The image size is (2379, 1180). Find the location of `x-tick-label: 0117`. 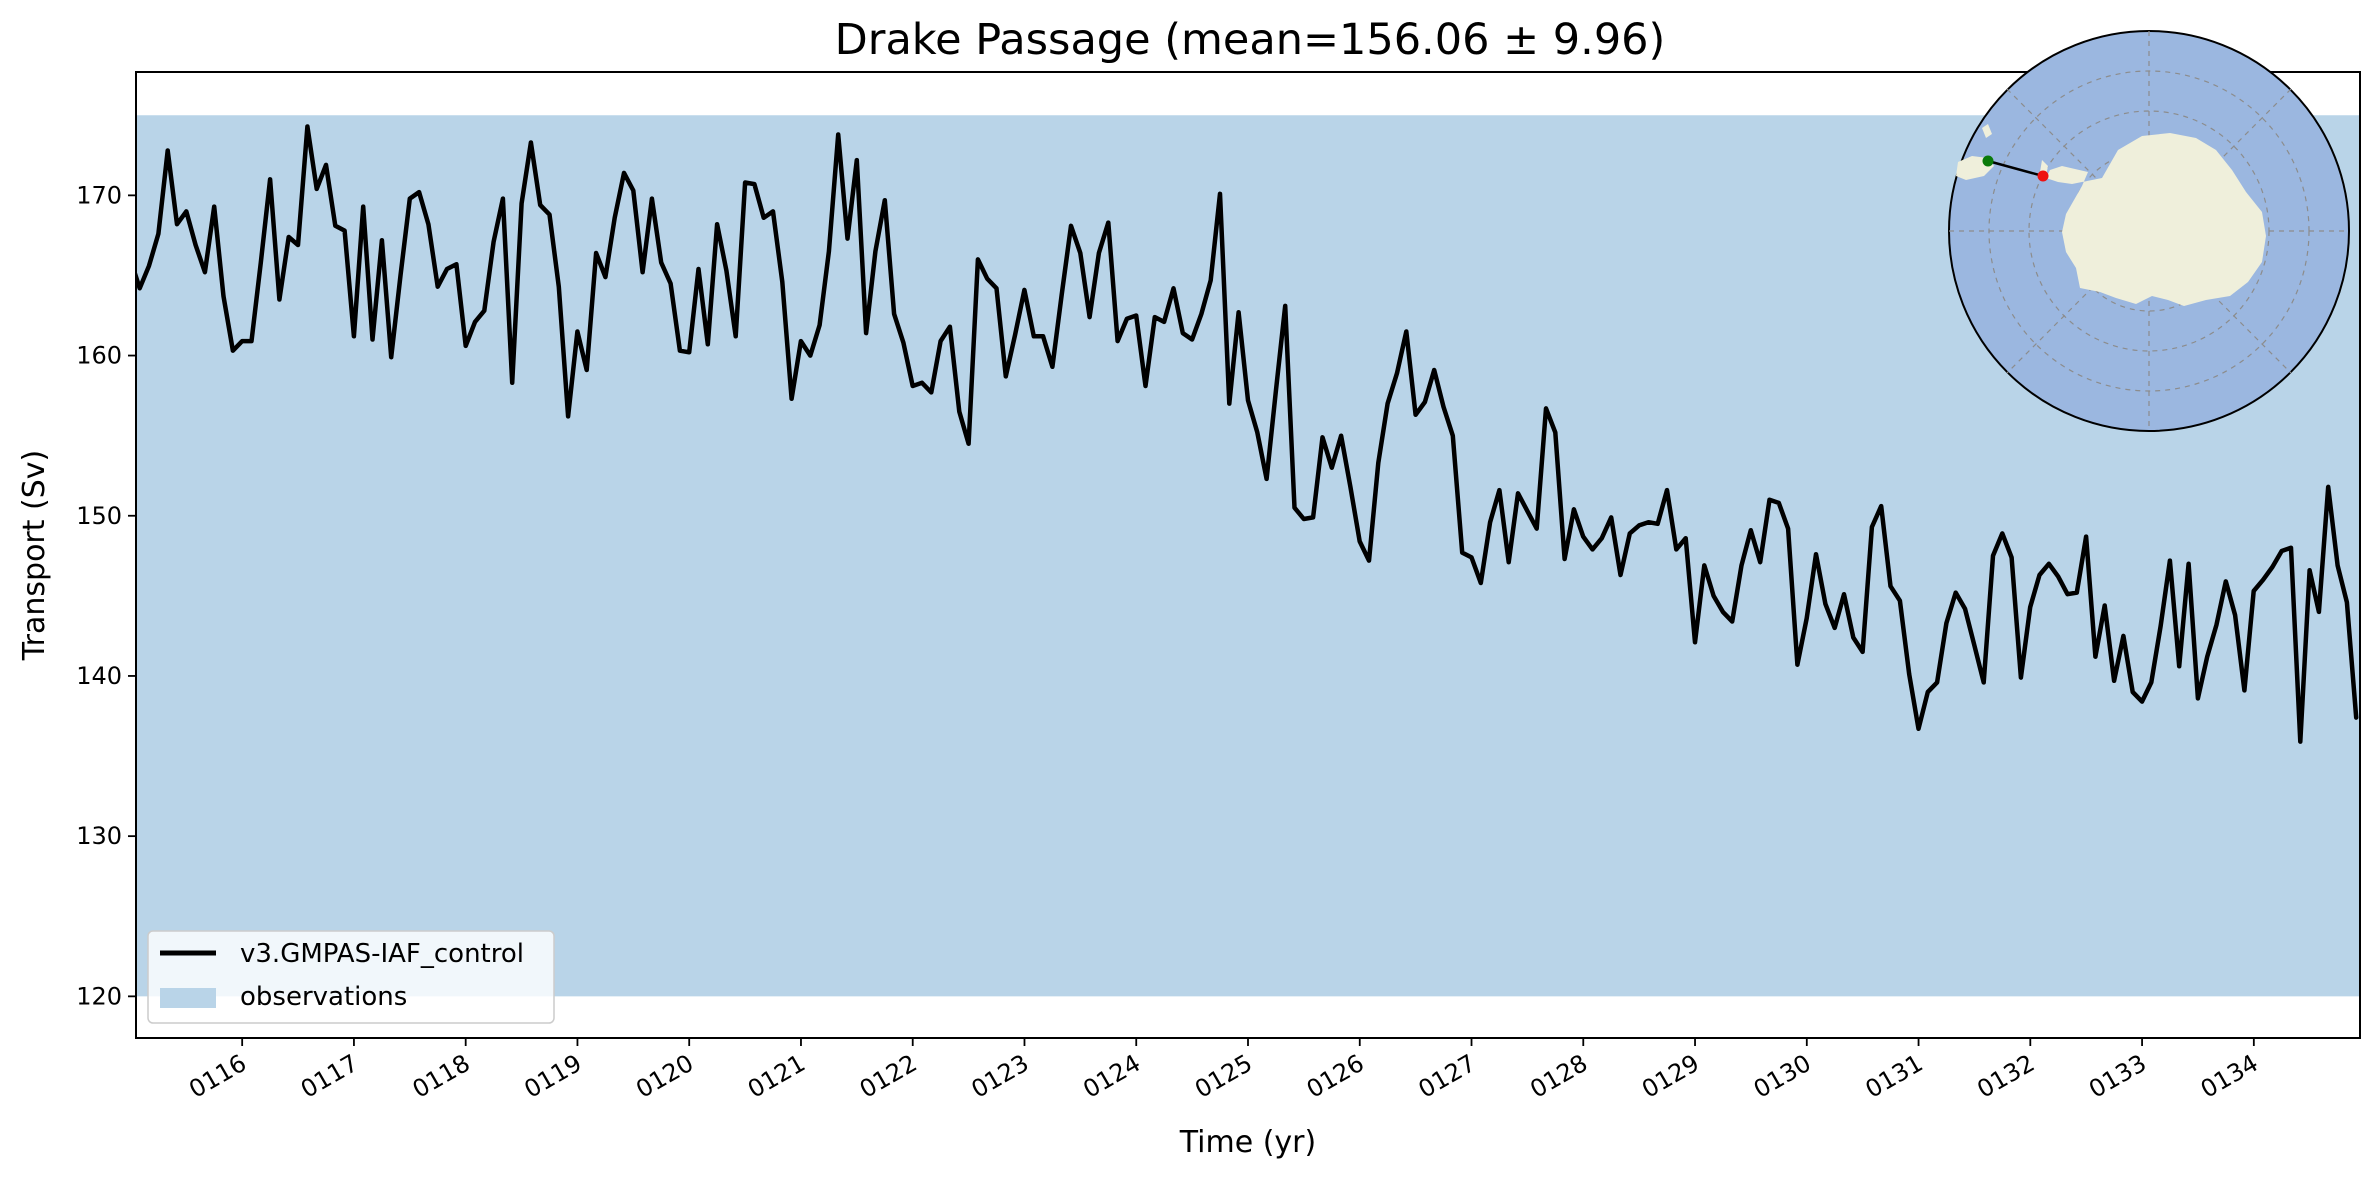

x-tick-label: 0117 is located at coordinates (329, 1076).